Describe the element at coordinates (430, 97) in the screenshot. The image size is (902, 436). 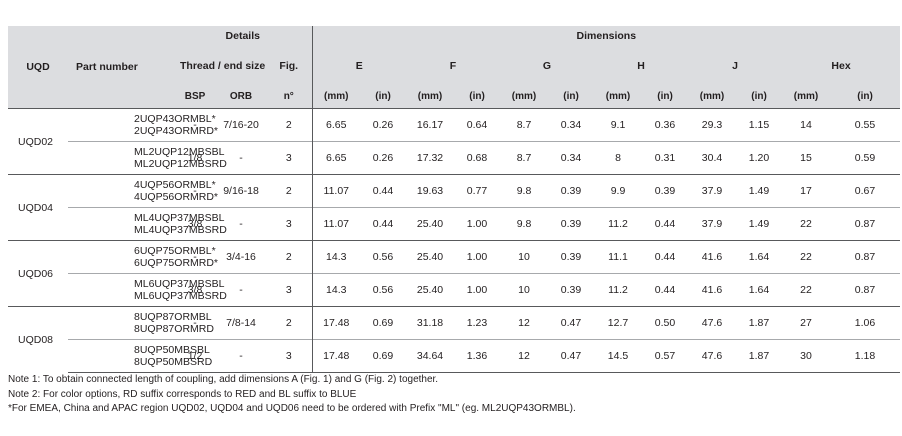
I see `unit-mm-header: (mm)` at that location.